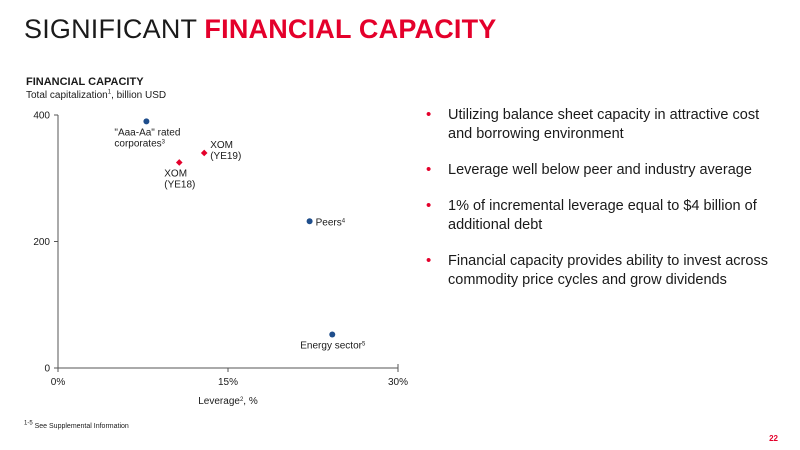 The height and width of the screenshot is (450, 800). What do you see at coordinates (204, 153) in the screenshot?
I see `data-point-xom-ye19` at bounding box center [204, 153].